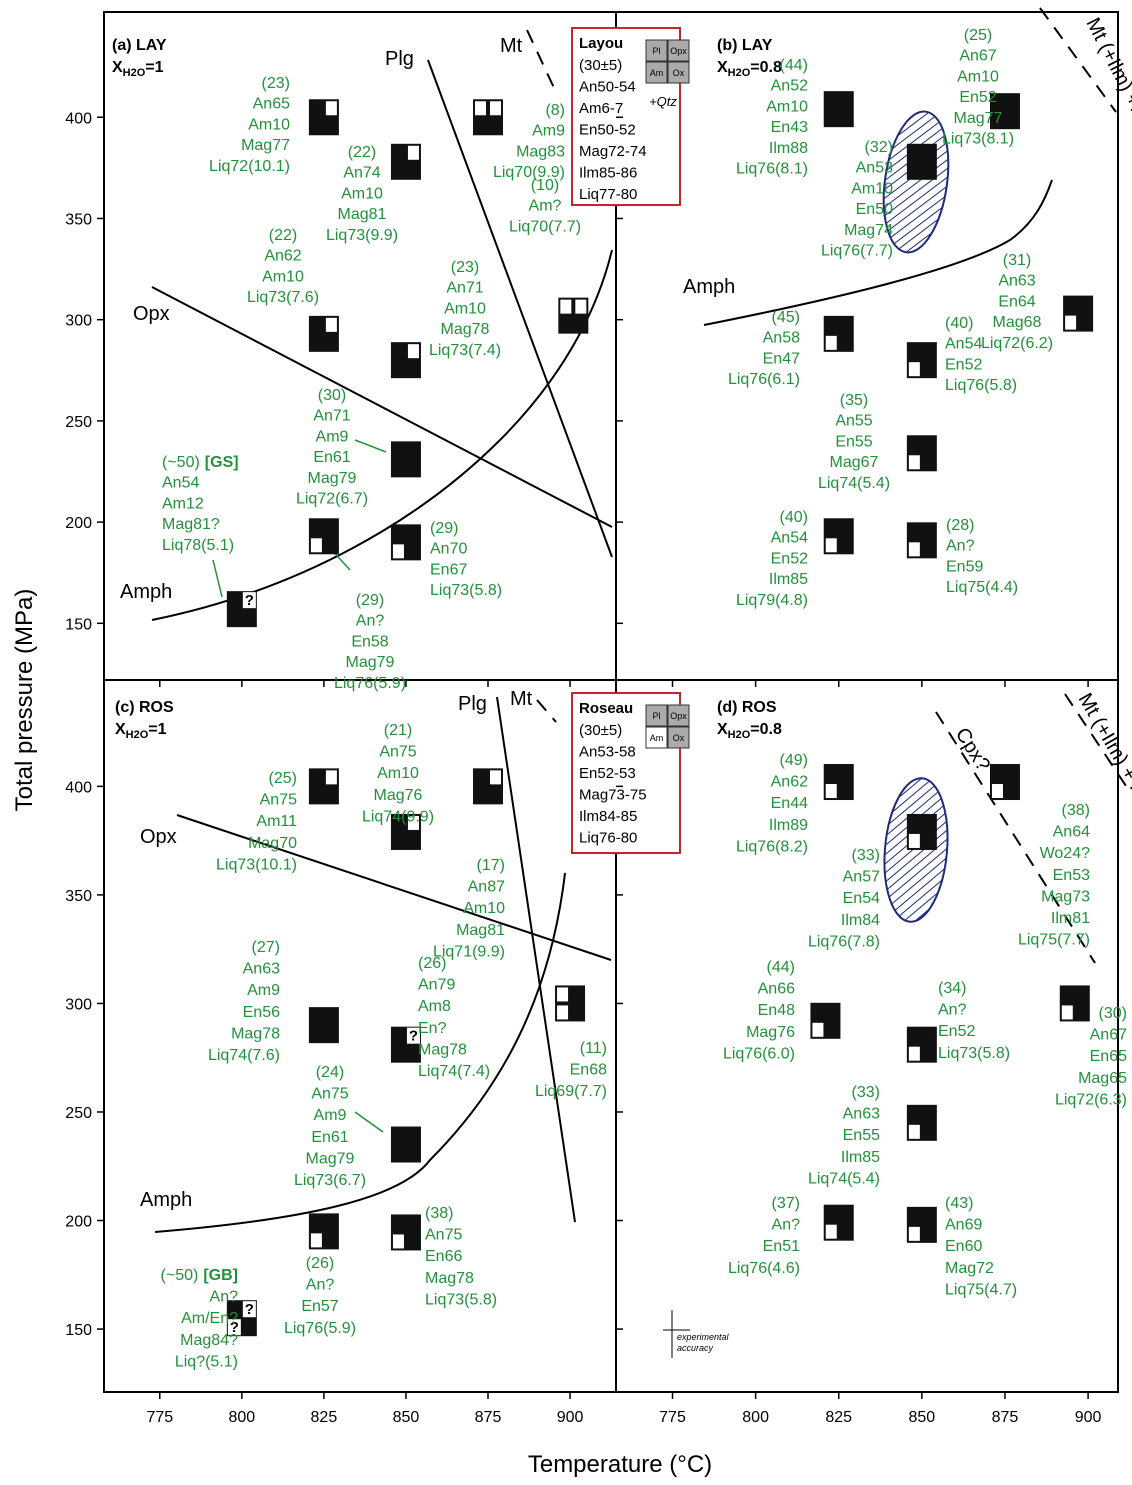 This screenshot has width=1132, height=1485. Describe the element at coordinates (154, 67) in the screenshot. I see `condition-value: =1` at that location.